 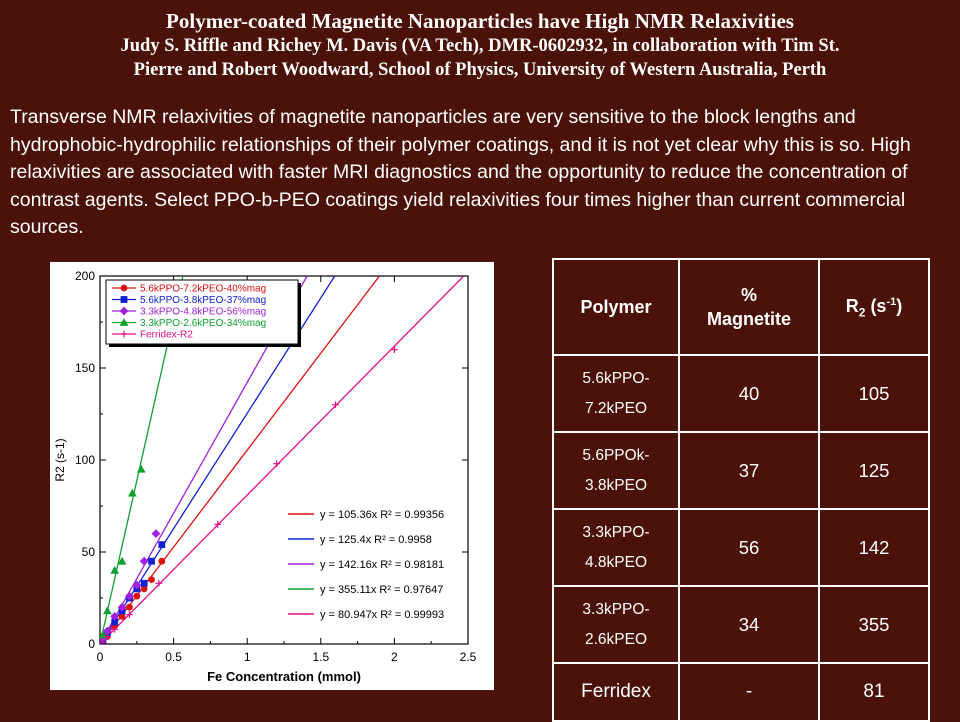 I want to click on legend-entry: 3.3kPPO-4.8kPEO-56%mag, so click(x=203, y=312).